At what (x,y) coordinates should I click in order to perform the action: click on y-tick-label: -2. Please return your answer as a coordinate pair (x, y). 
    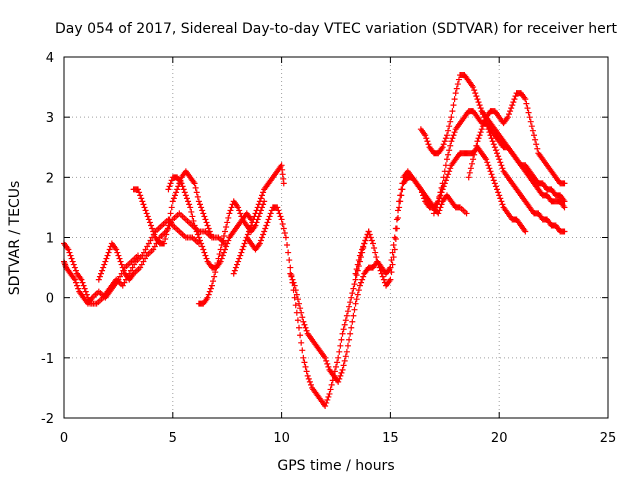
    Looking at the image, I should click on (47, 419).